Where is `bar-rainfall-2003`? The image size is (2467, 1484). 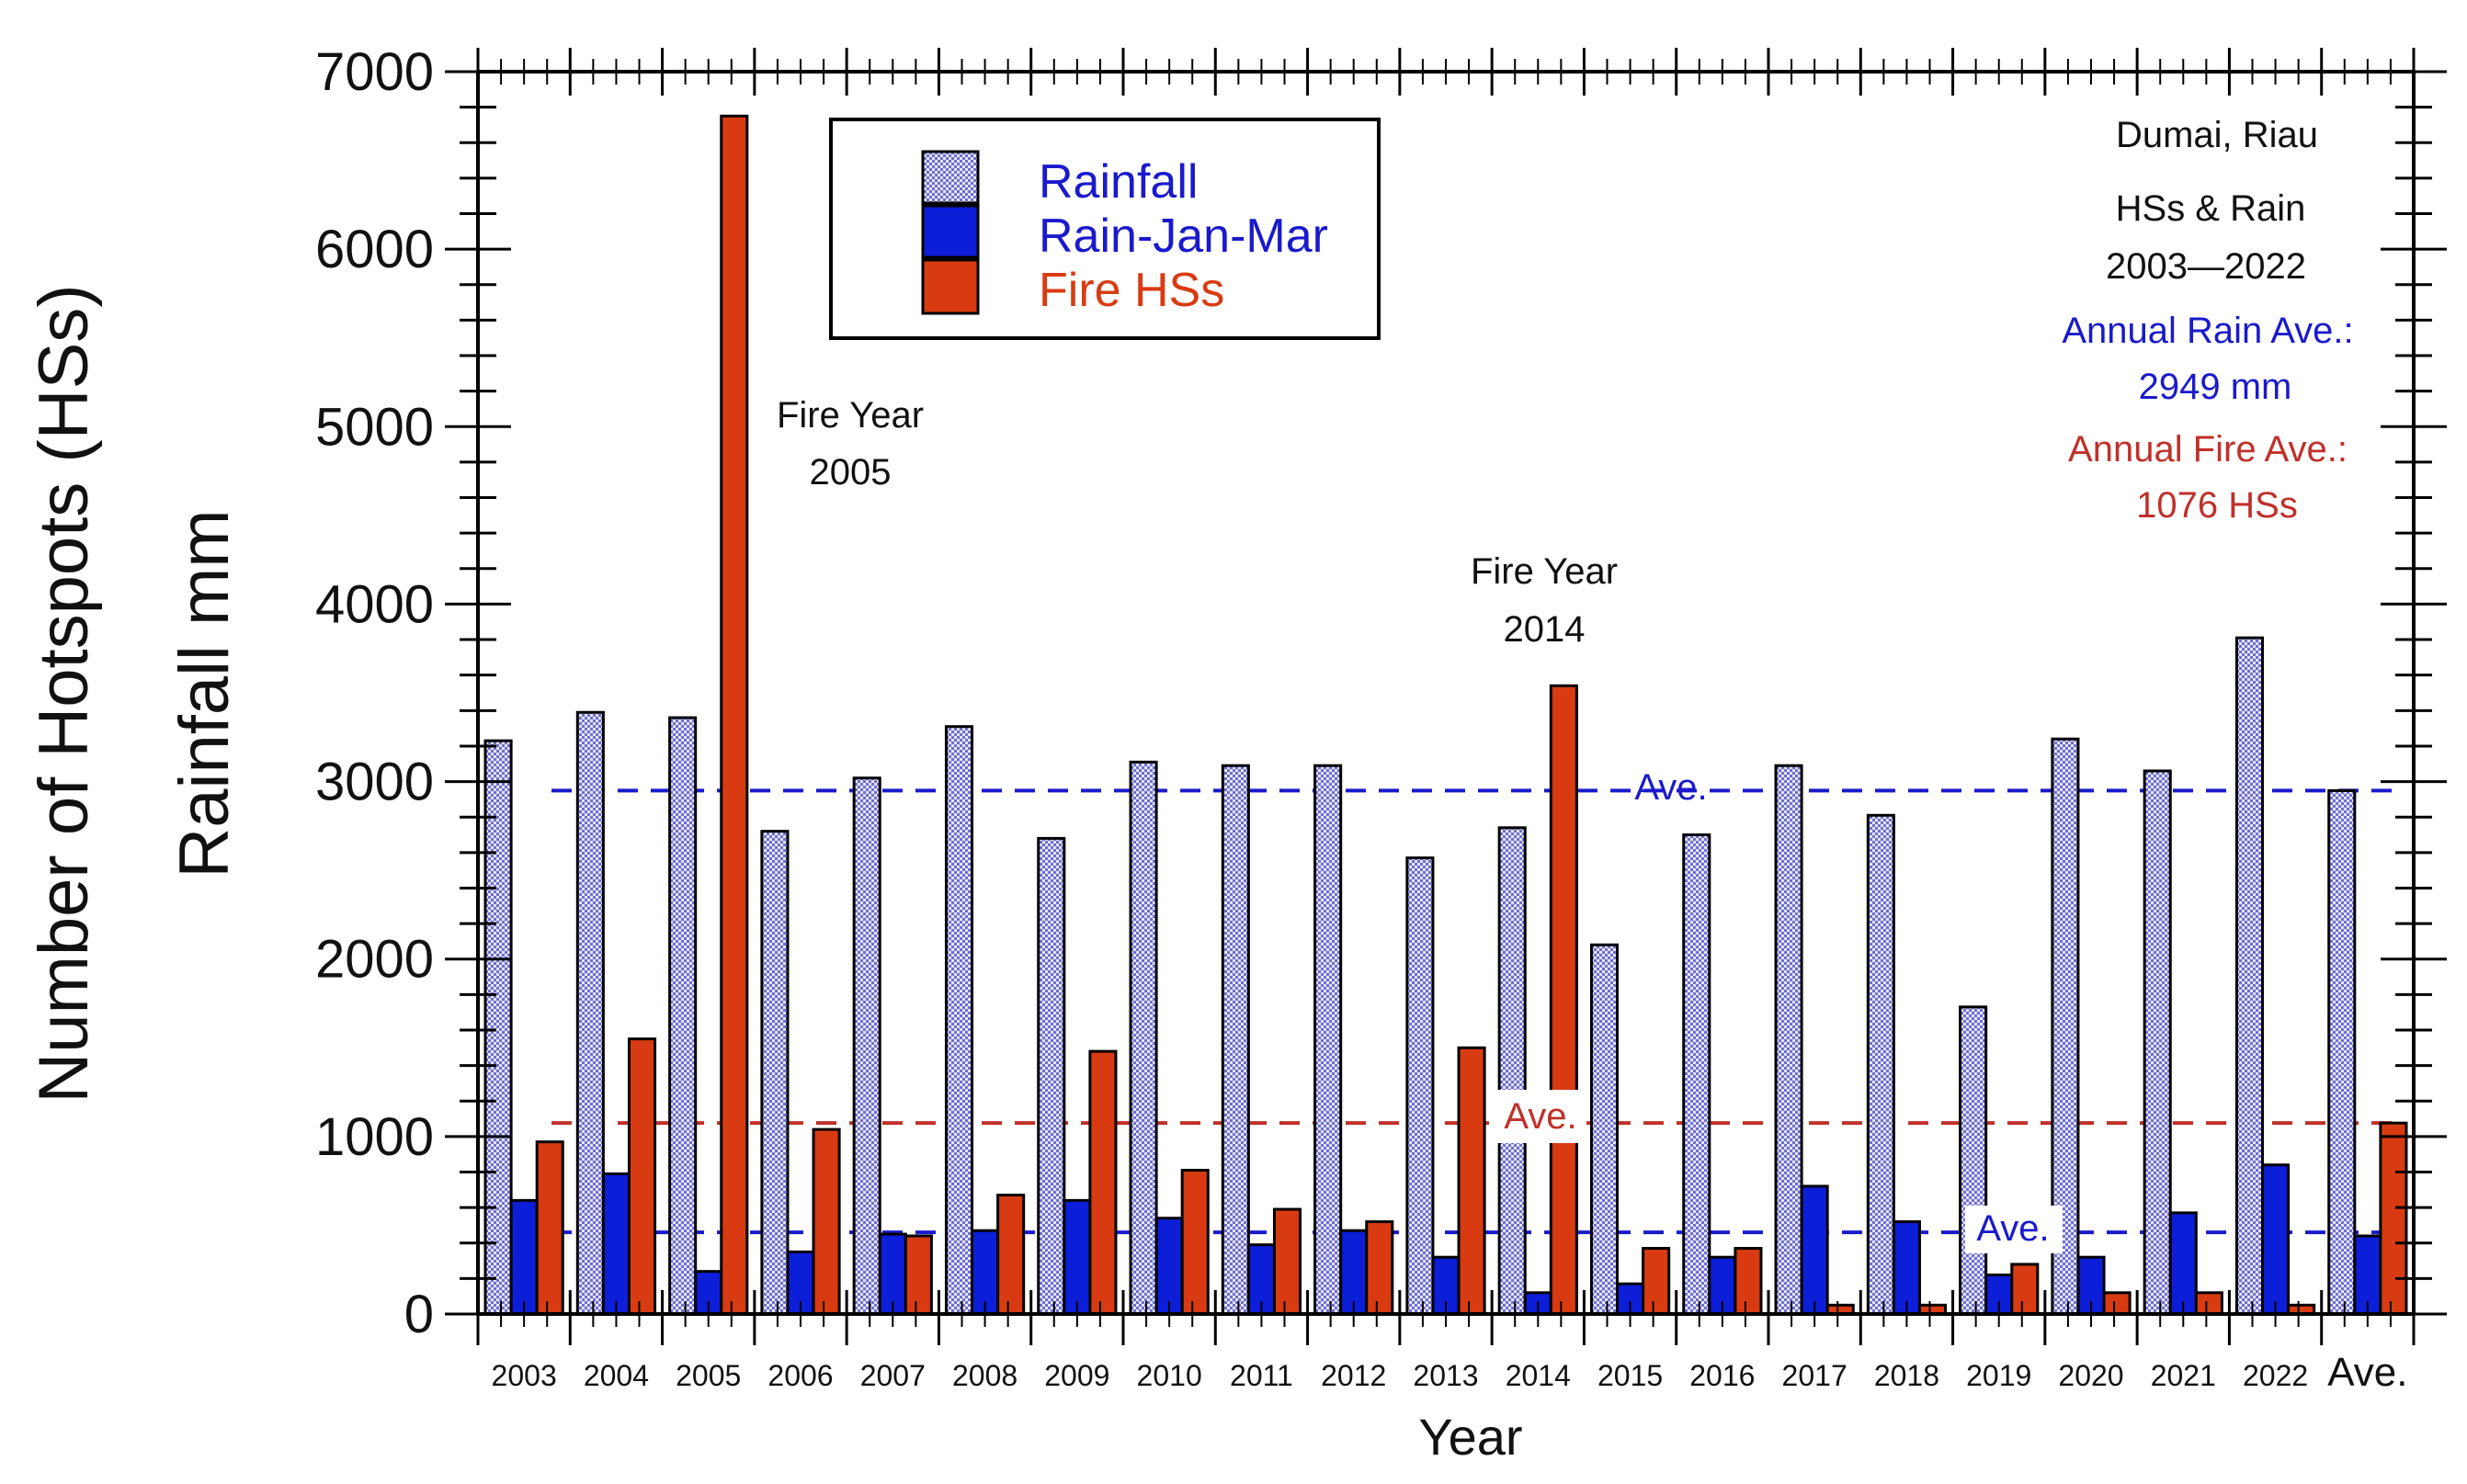 bar-rainfall-2003 is located at coordinates (498, 1027).